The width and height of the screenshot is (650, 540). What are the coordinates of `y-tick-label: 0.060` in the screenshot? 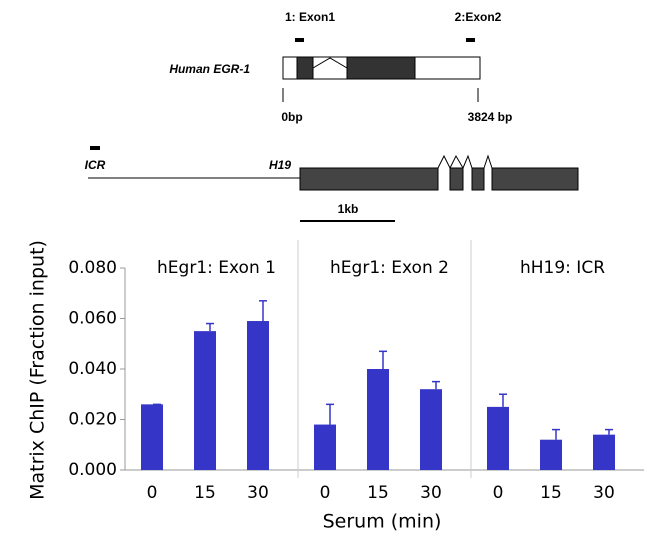 It's located at (92, 319).